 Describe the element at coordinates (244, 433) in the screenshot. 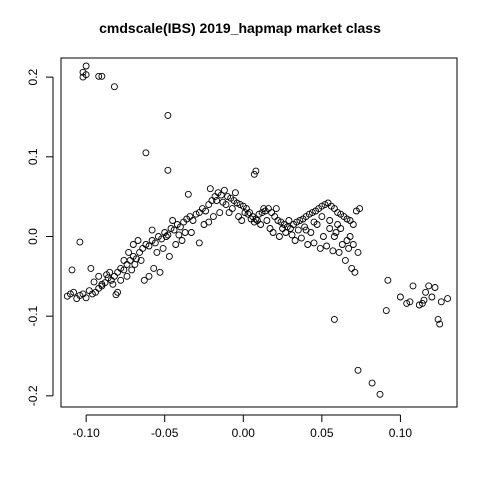

I see `x-tick-label: 0.00` at that location.